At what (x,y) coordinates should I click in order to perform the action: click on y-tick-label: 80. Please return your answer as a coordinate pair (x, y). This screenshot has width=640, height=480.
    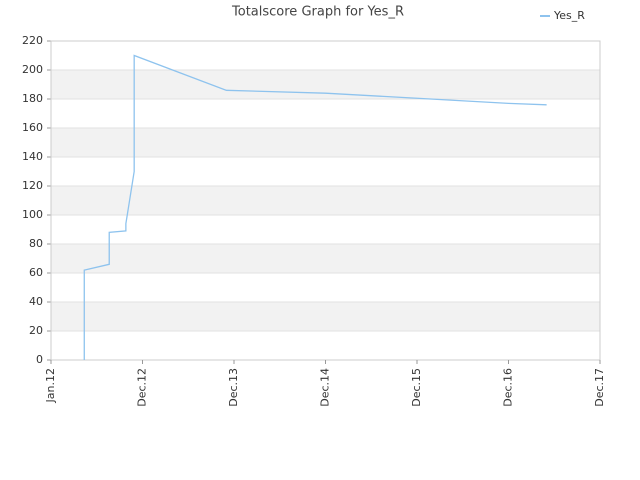
    Looking at the image, I should click on (36, 243).